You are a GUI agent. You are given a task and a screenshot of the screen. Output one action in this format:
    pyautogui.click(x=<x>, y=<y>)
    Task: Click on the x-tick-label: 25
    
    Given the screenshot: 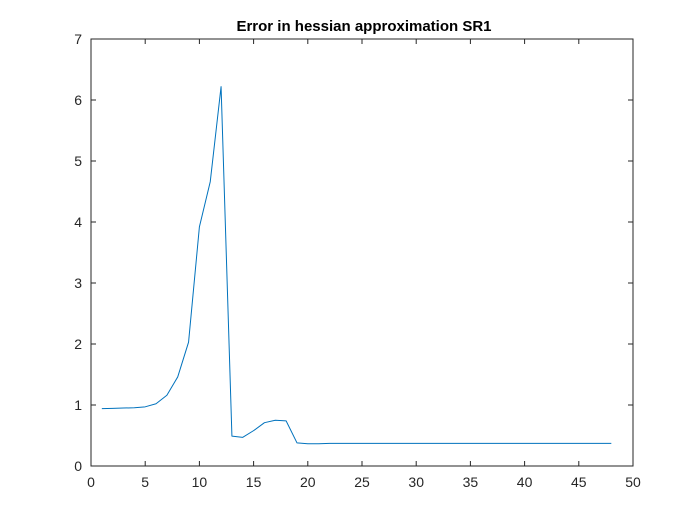 What is the action you would take?
    pyautogui.click(x=362, y=482)
    